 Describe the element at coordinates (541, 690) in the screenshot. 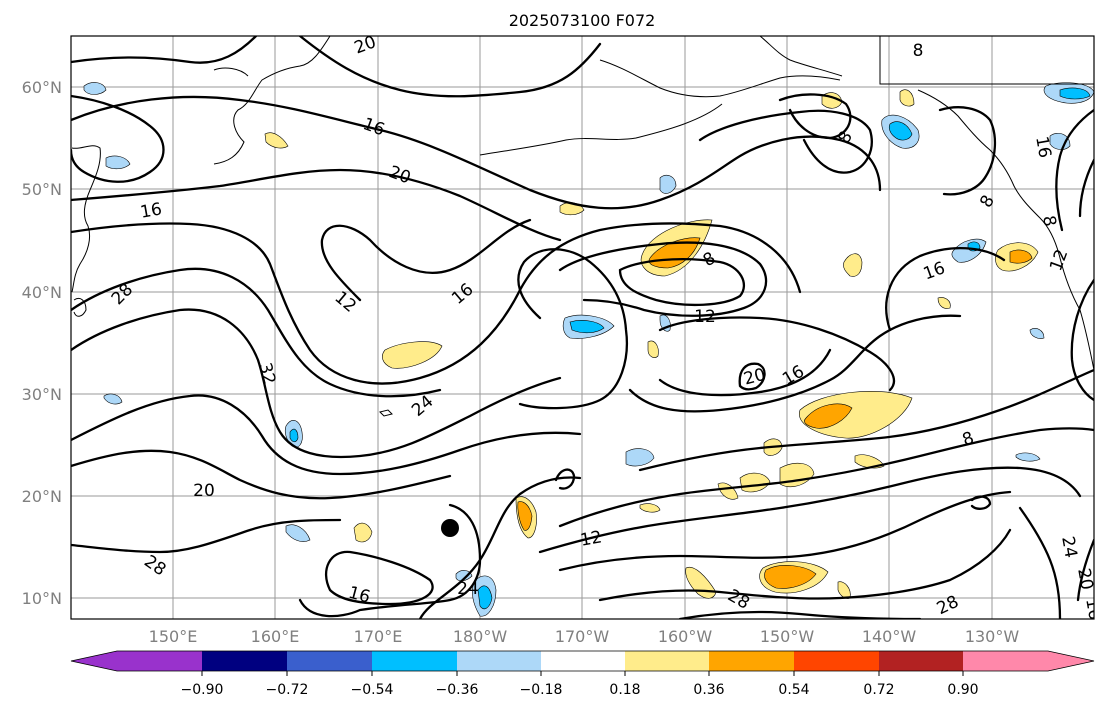

I see `colorbar-tick-label: −0.18` at that location.